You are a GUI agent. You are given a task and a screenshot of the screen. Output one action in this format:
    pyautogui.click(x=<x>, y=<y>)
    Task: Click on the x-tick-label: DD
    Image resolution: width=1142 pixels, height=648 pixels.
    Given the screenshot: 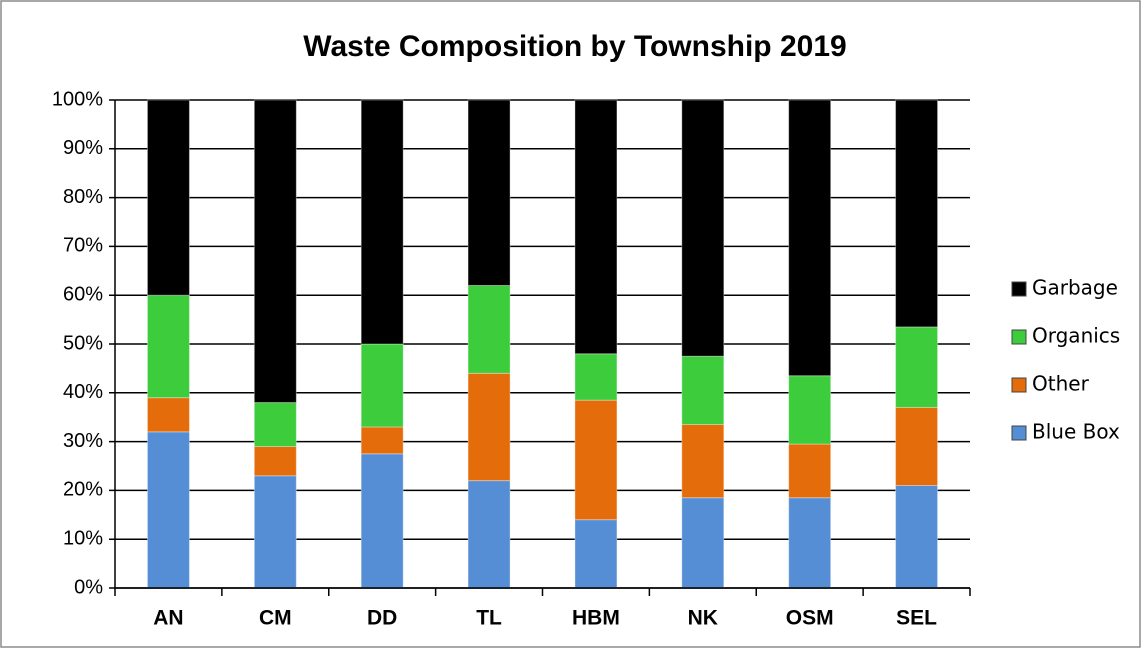 What is the action you would take?
    pyautogui.click(x=382, y=618)
    